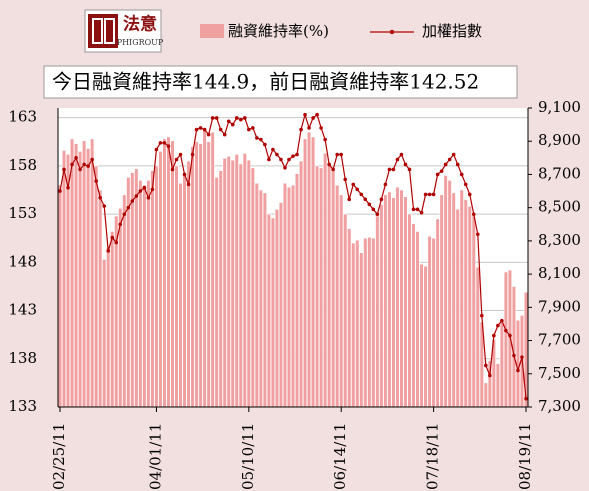  Describe the element at coordinates (22, 310) in the screenshot. I see `y-tick-label: 143` at that location.